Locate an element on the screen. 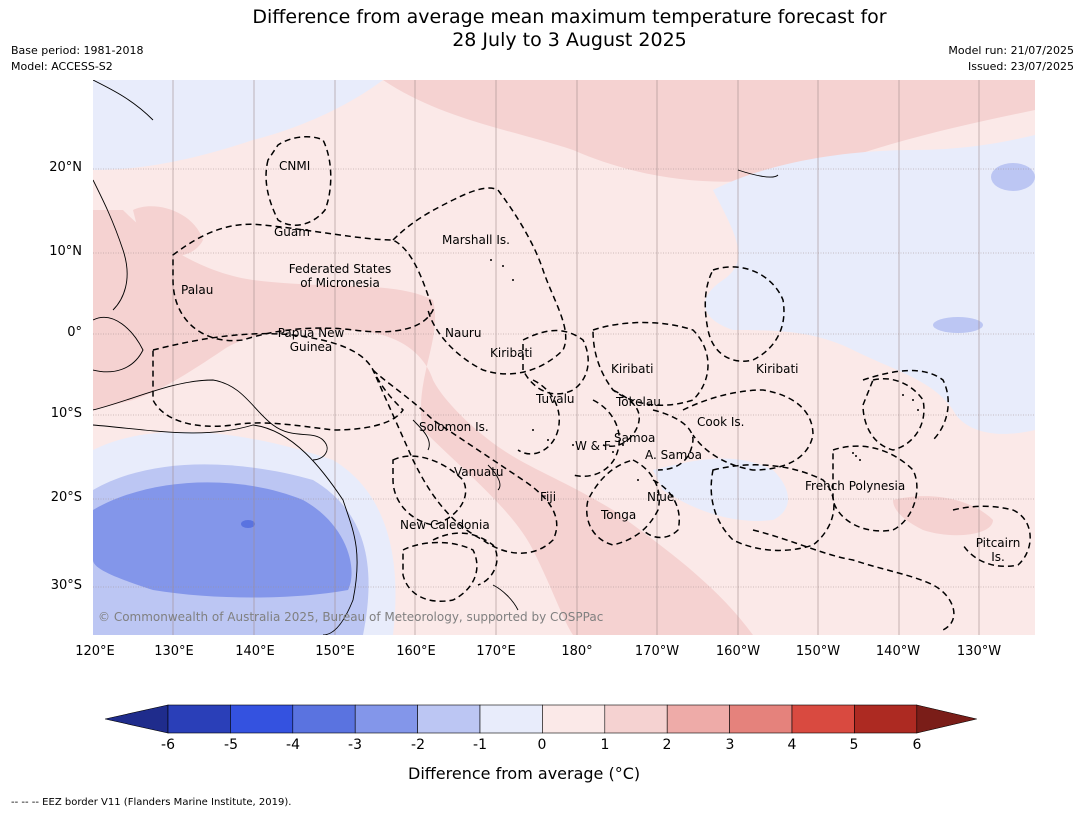  label-french-polynesia: French Polynesia is located at coordinates (855, 486).